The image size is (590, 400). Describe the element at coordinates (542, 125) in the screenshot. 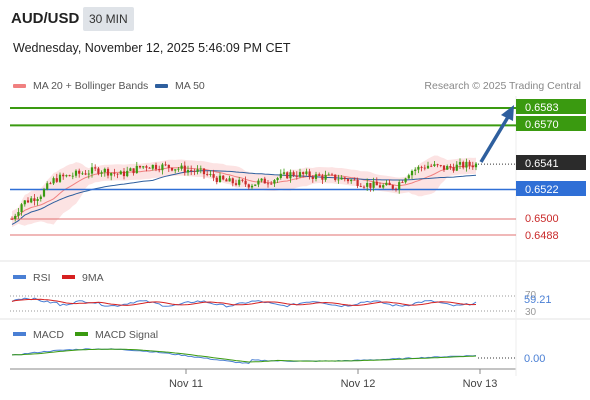

I see `level-text-0-6570: 0.6570` at that location.